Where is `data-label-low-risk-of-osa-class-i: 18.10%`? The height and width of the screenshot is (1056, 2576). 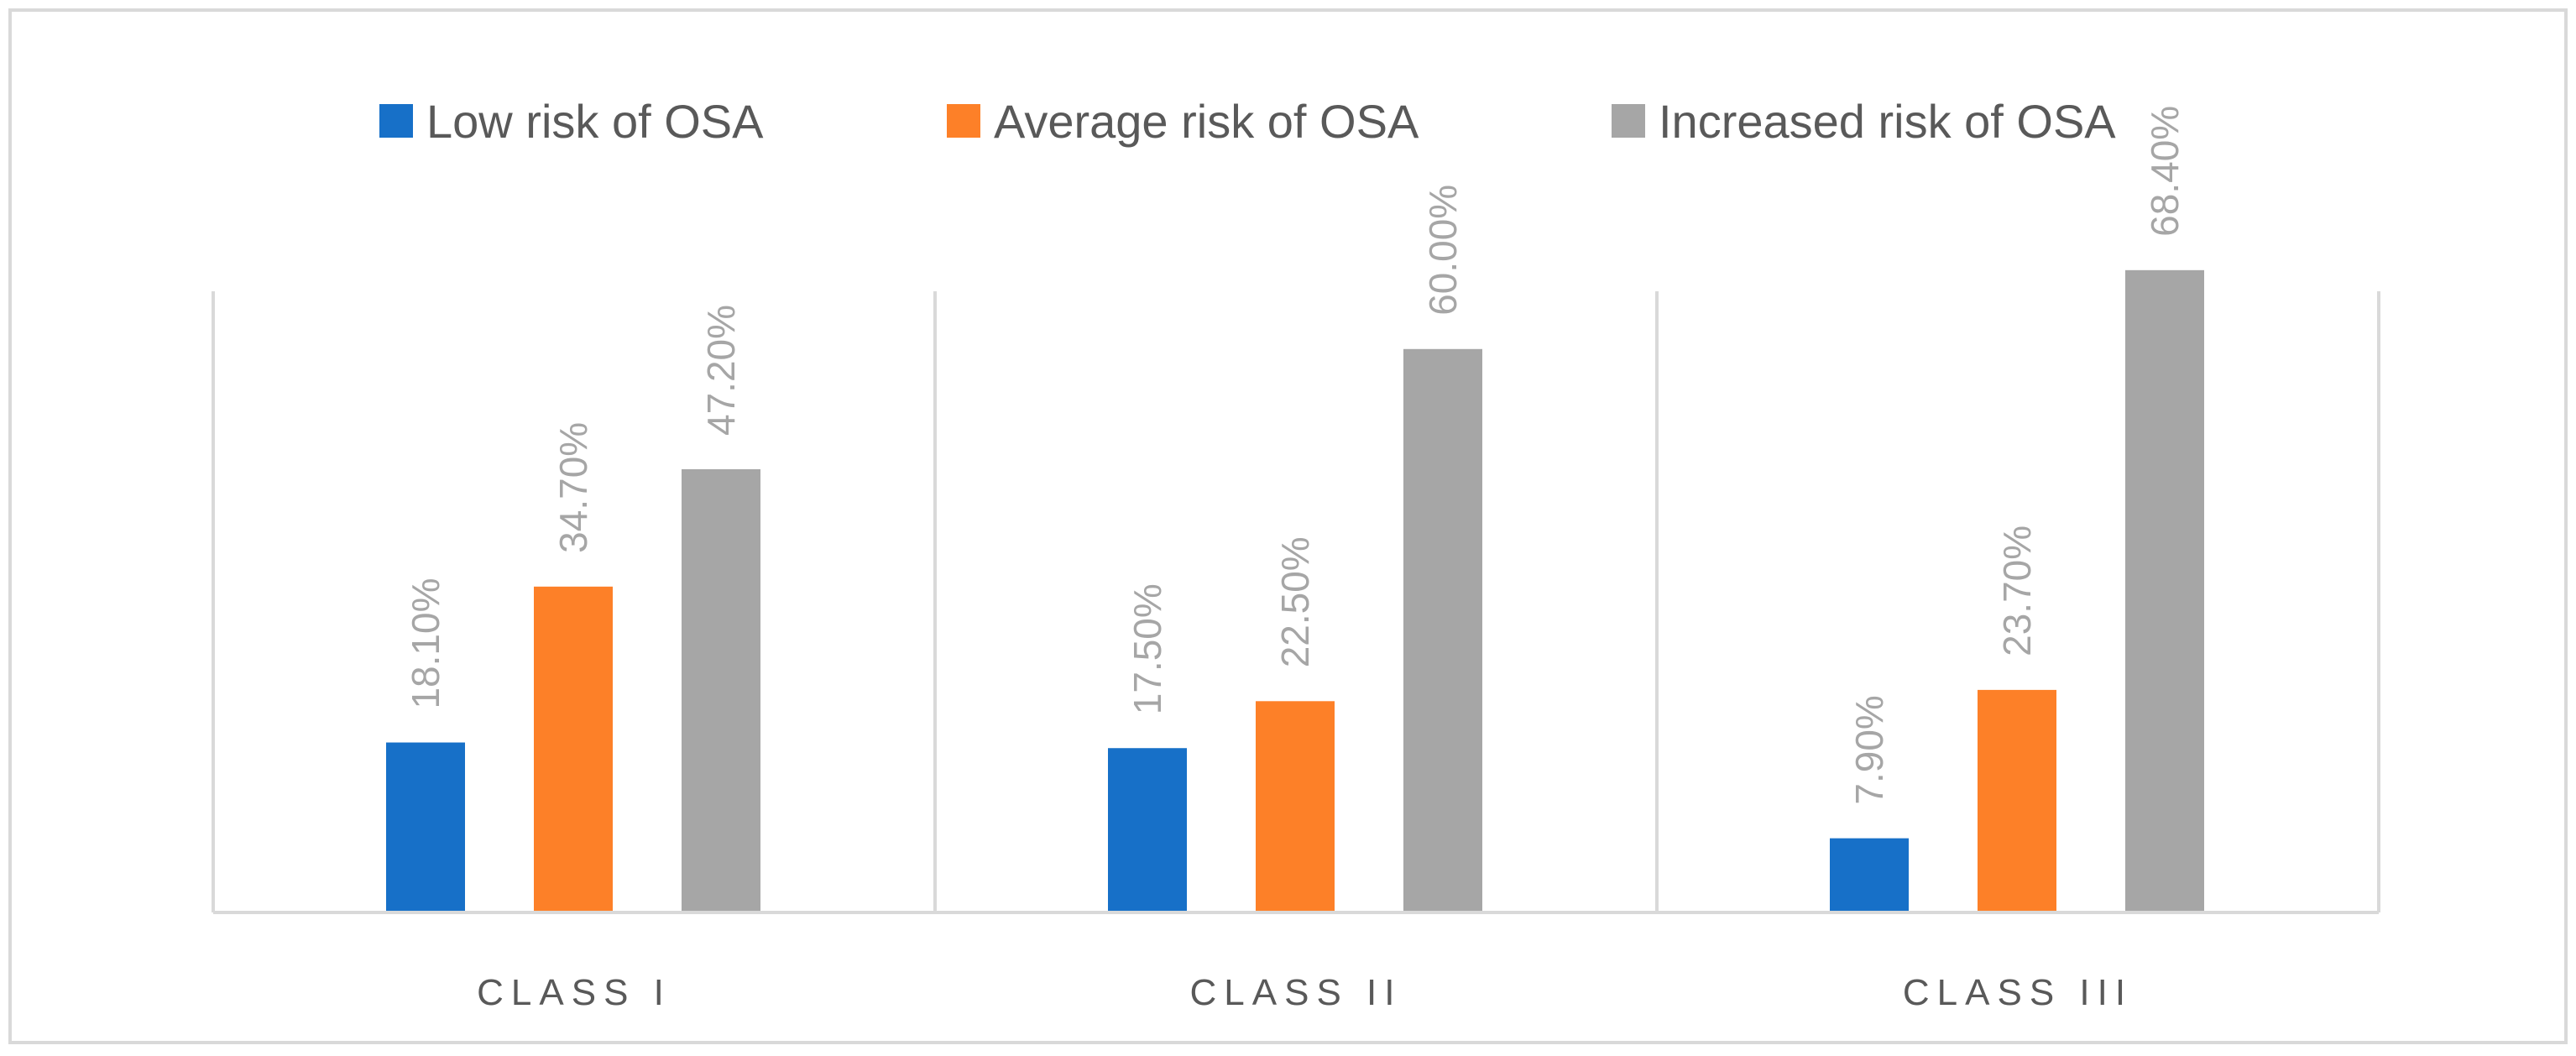
data-label-low-risk-of-osa-class-i: 18.10% is located at coordinates (425, 644).